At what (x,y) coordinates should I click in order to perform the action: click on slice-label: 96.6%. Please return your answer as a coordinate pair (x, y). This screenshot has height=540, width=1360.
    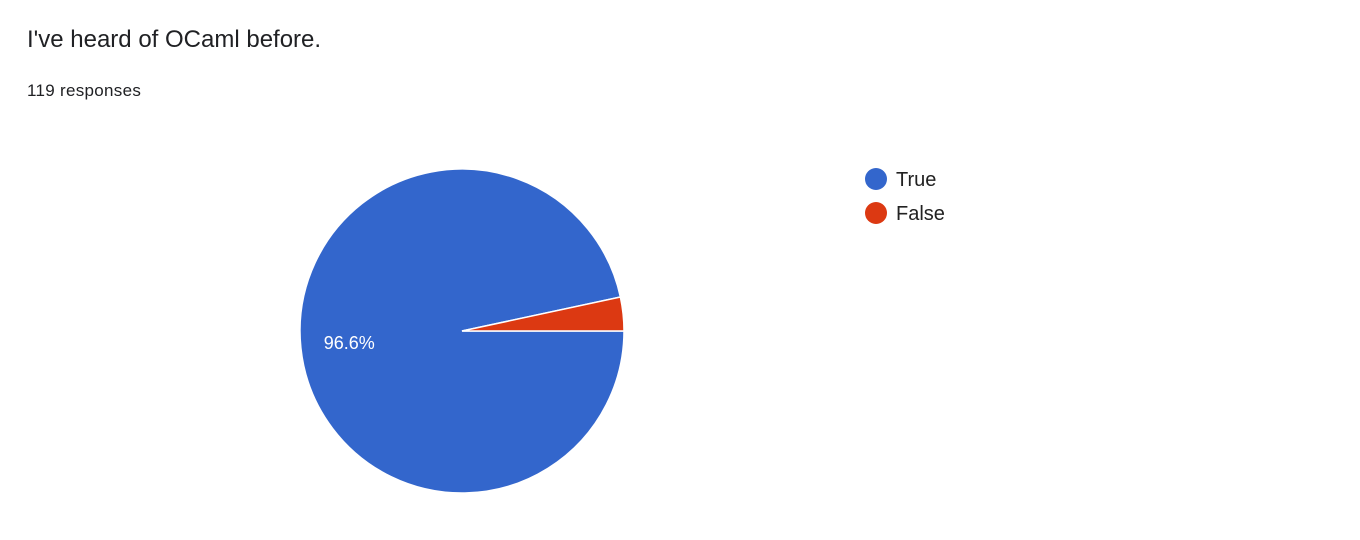
    Looking at the image, I should click on (349, 343).